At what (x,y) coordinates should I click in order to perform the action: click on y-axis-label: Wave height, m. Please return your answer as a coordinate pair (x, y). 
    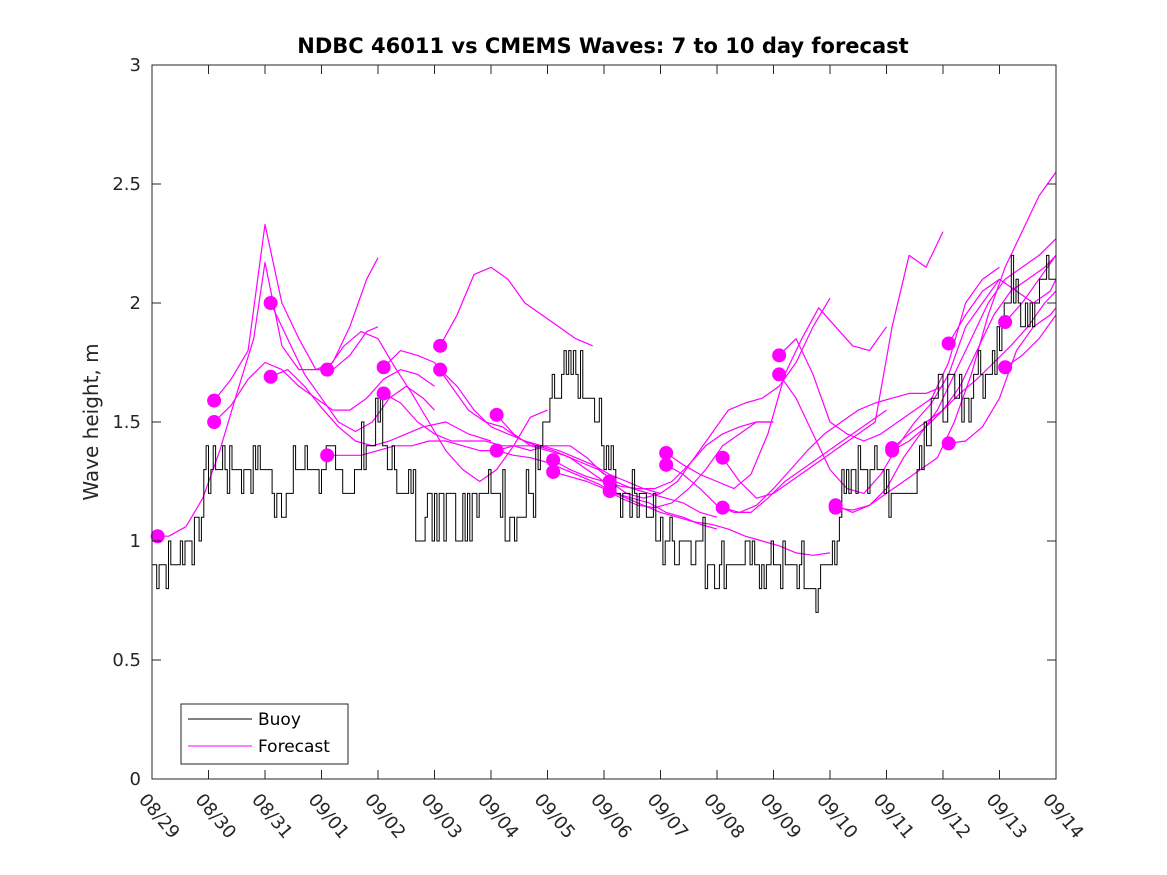
    Looking at the image, I should click on (91, 421).